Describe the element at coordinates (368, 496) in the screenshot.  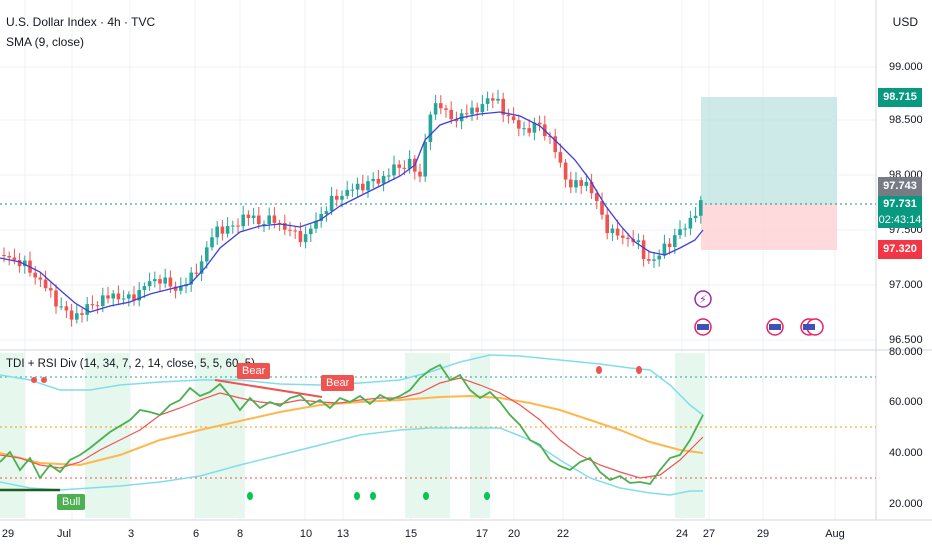
I see `tdi-bull-dots` at that location.